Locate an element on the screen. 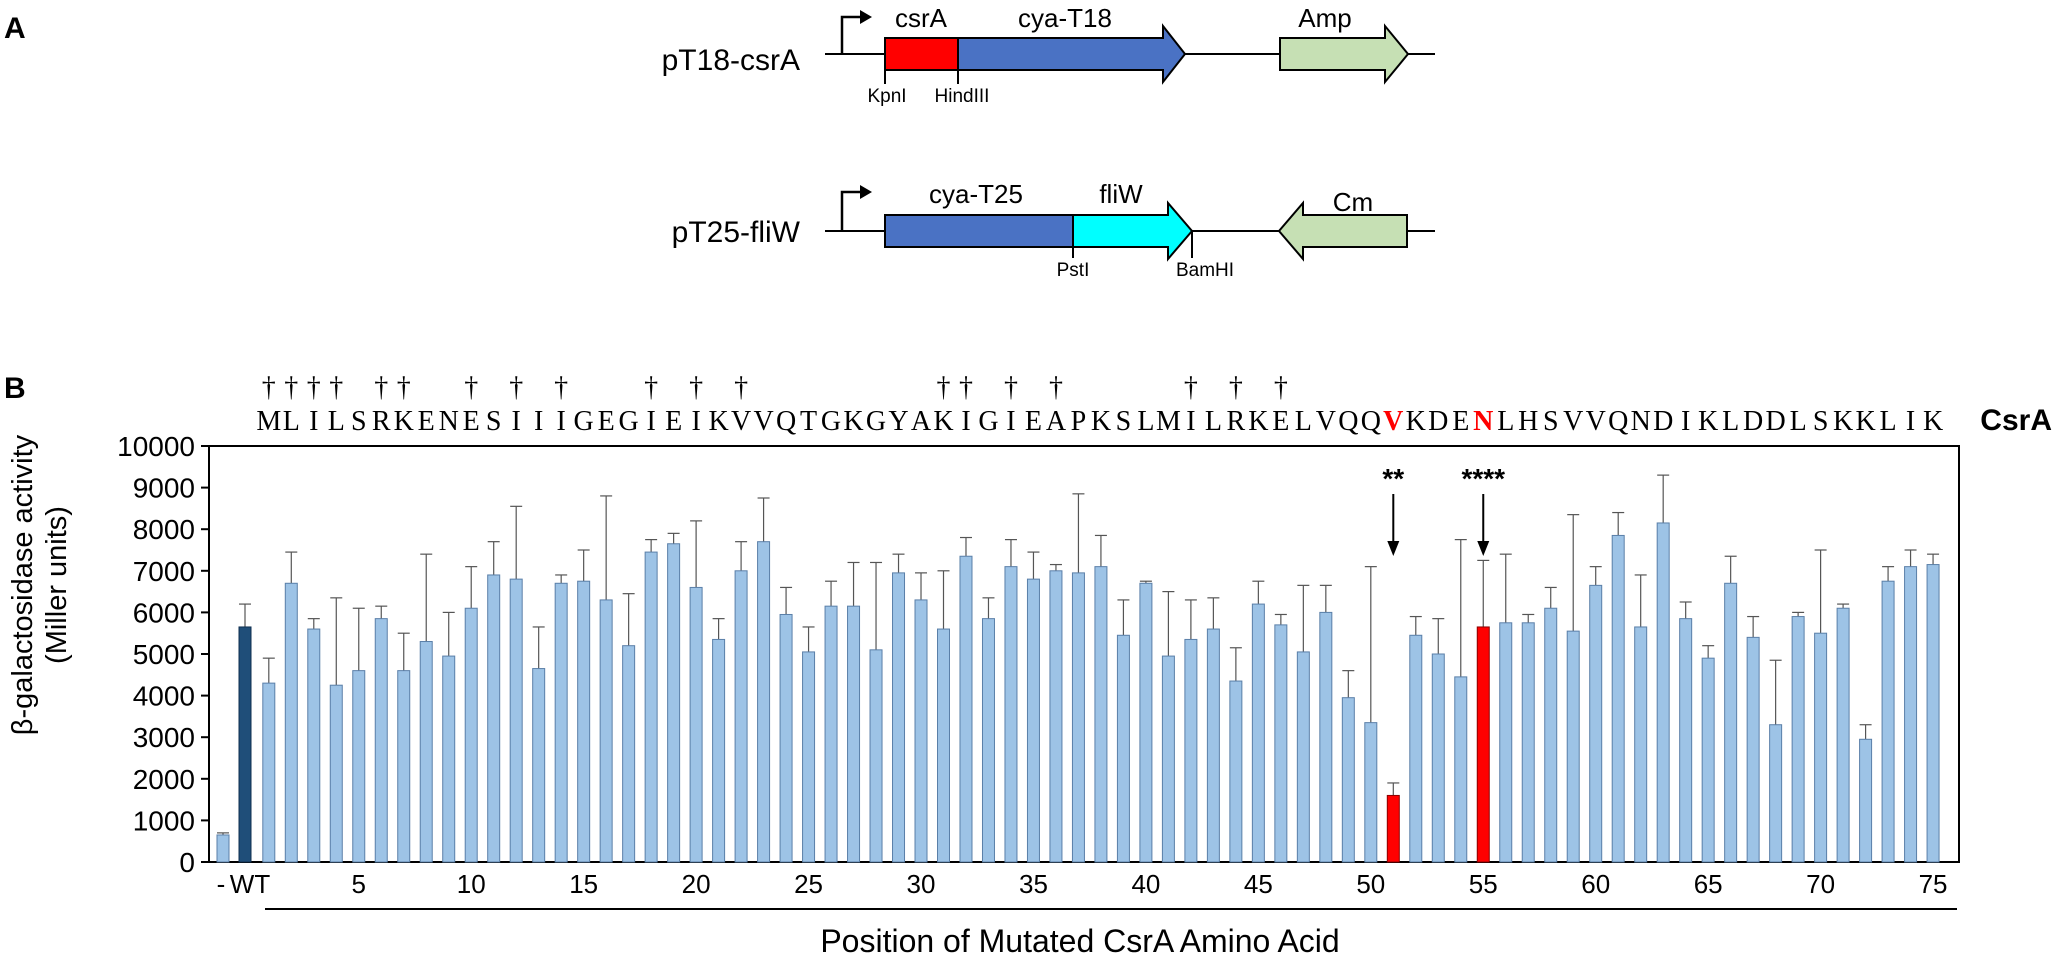 This screenshot has width=2059, height=960. gene-amp-label: Amp is located at coordinates (1324, 18).